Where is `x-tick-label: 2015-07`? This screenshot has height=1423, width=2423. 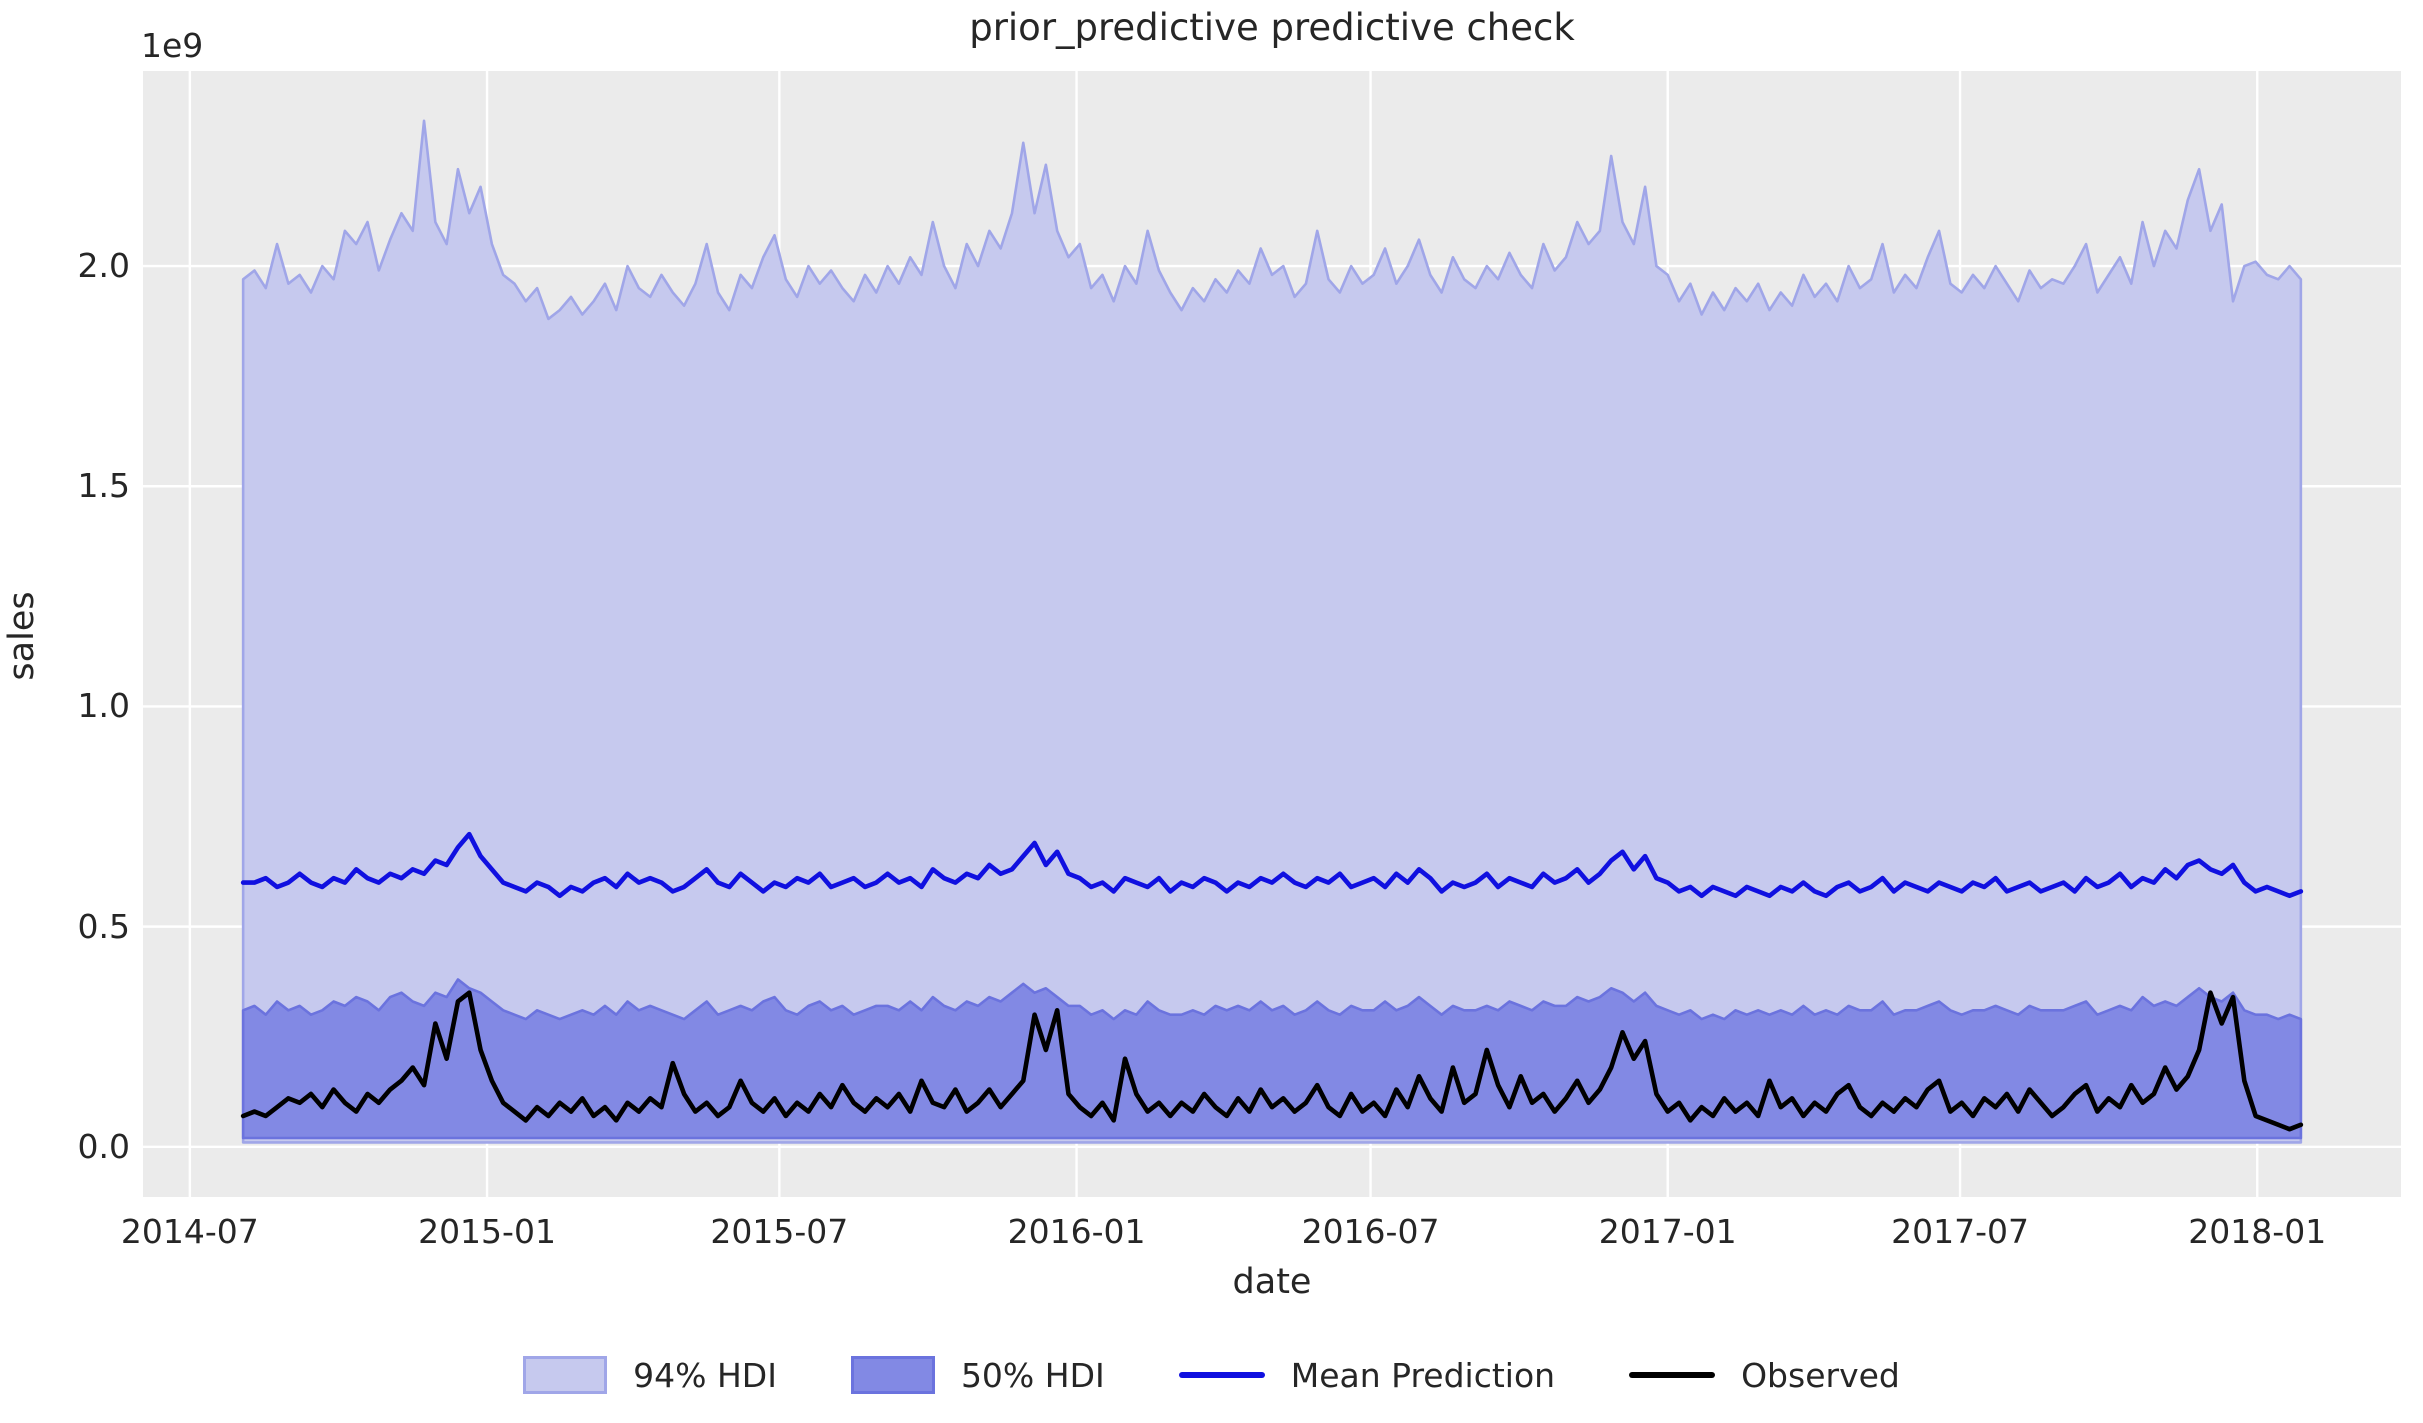 x-tick-label: 2015-07 is located at coordinates (779, 1231).